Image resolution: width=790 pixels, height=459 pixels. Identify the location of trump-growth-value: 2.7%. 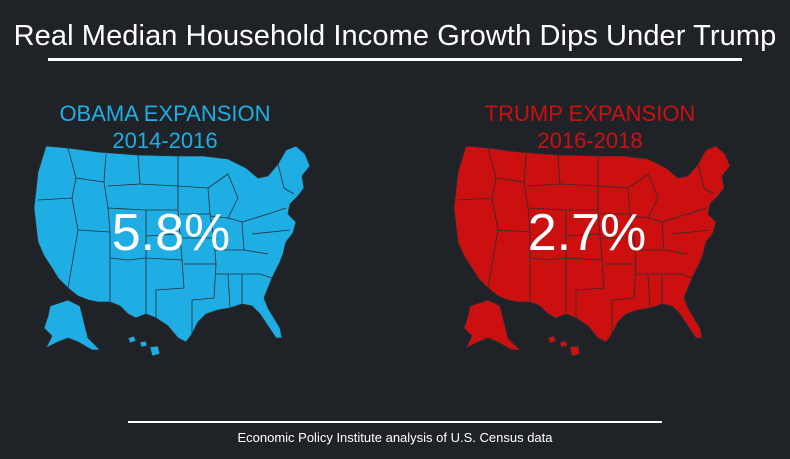
(587, 233).